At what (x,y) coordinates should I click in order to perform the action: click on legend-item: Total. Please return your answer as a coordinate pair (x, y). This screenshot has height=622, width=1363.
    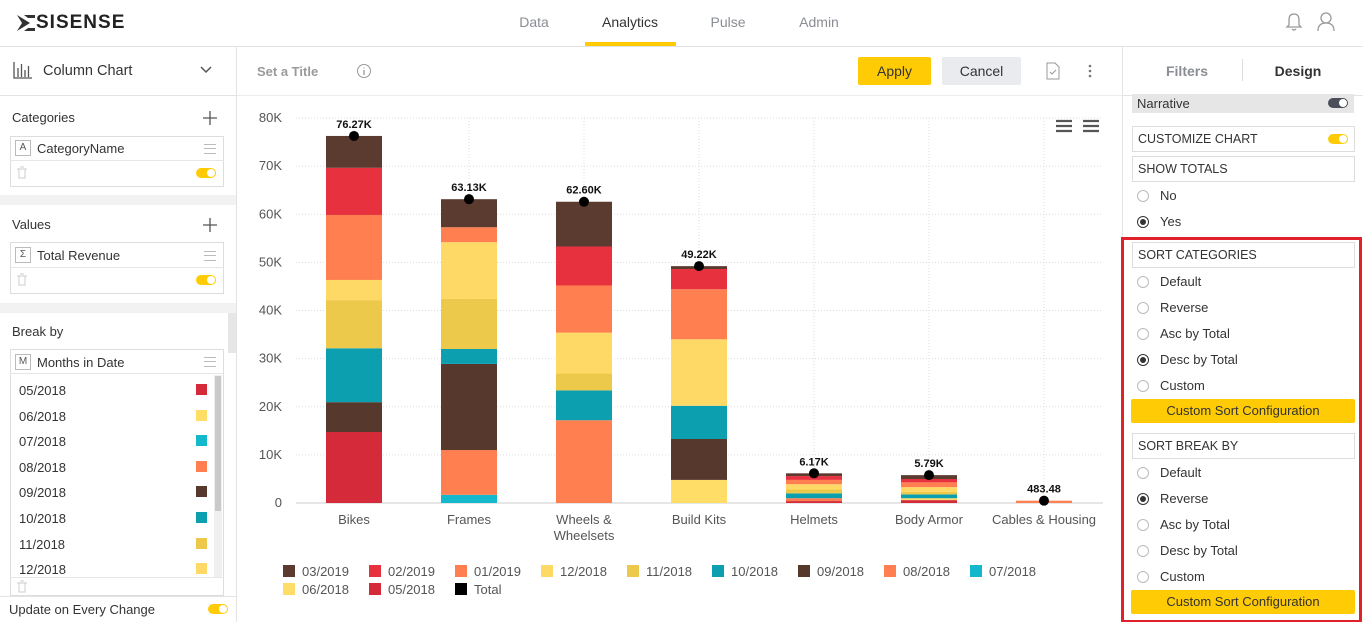
    Looking at the image, I should click on (478, 589).